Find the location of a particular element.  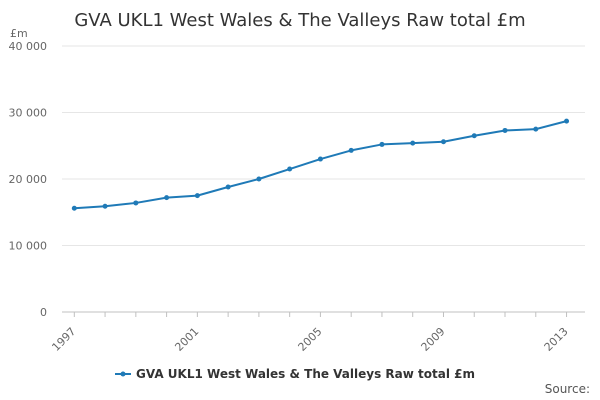

x-axis: 1997 2001 2005 2009 2013 is located at coordinates (317, 332).